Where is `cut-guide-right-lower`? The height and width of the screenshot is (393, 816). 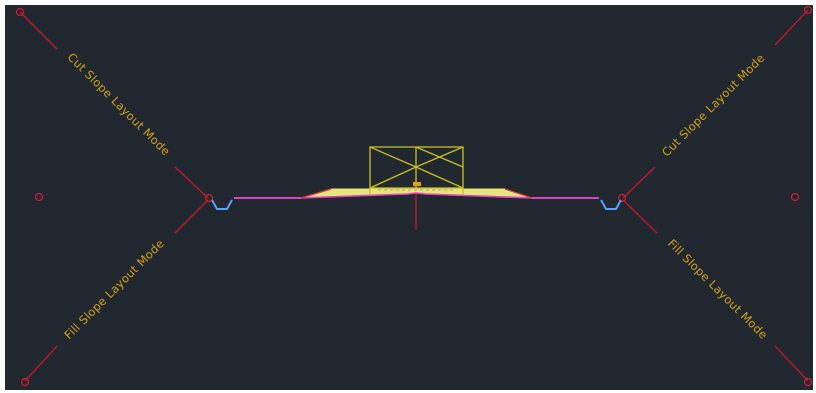 cut-guide-right-lower is located at coordinates (639, 182).